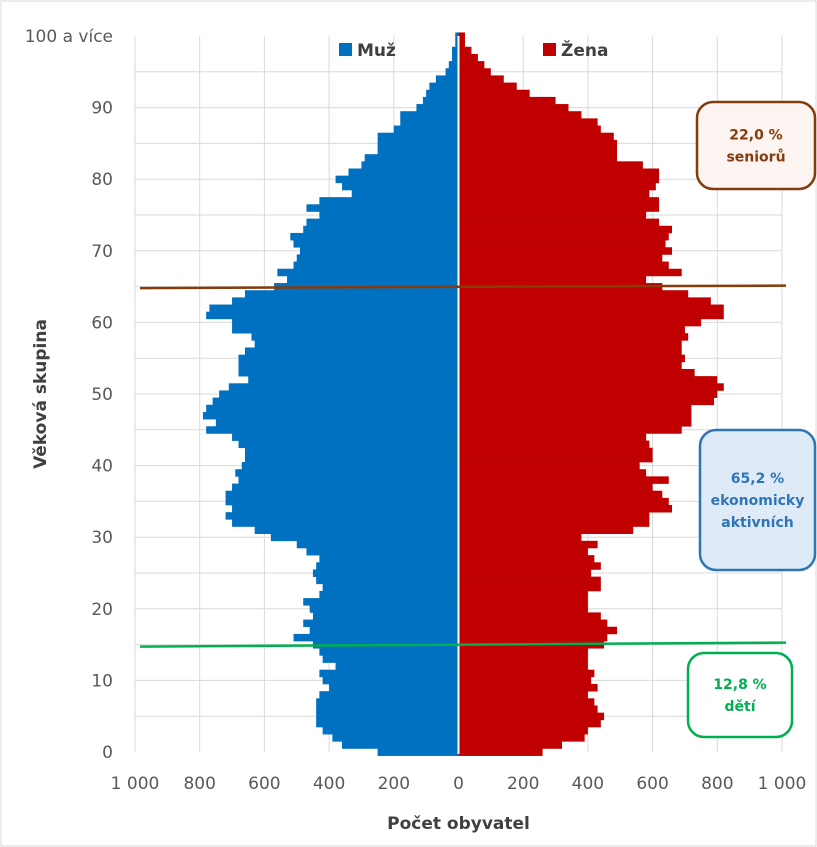 The image size is (817, 847). What do you see at coordinates (102, 538) in the screenshot?
I see `y-tick-label: 30` at bounding box center [102, 538].